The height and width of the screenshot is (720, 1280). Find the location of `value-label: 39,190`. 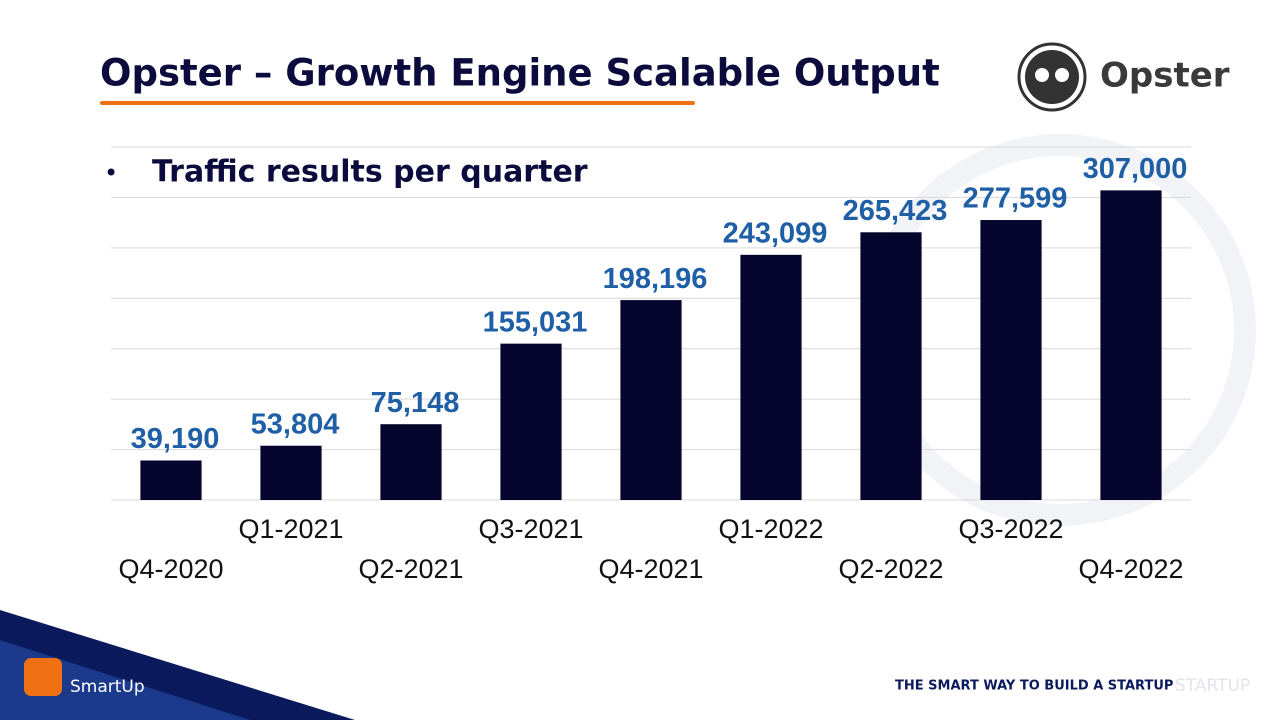

value-label: 39,190 is located at coordinates (175, 439).